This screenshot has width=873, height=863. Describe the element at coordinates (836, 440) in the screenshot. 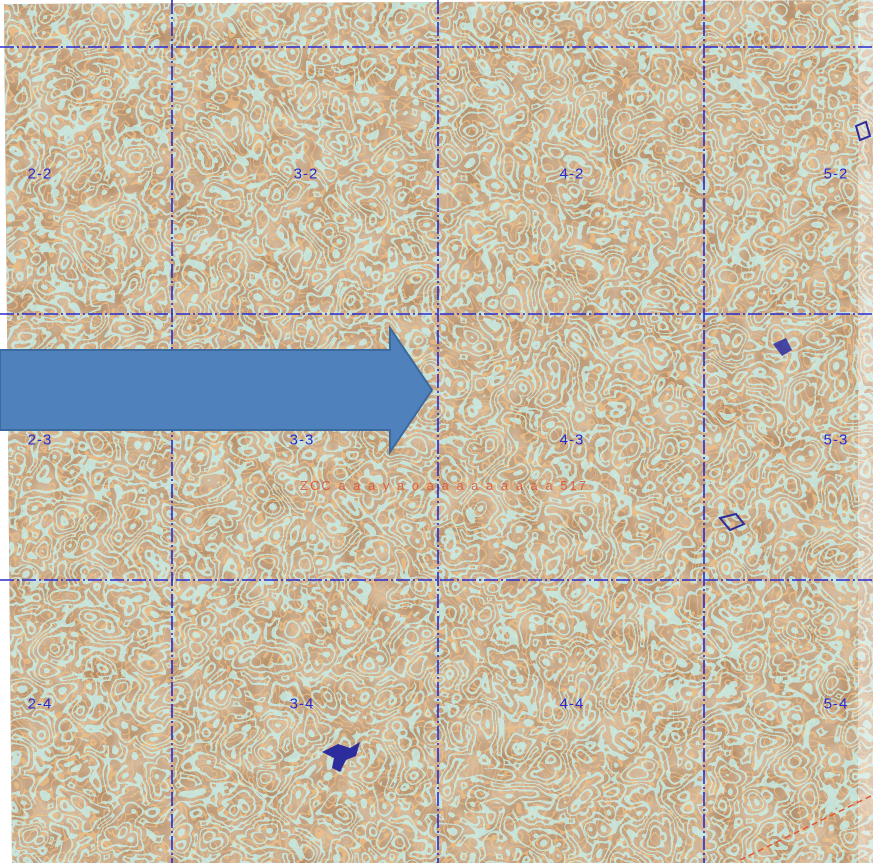

I see `grid-label-5-3: 5-3` at that location.